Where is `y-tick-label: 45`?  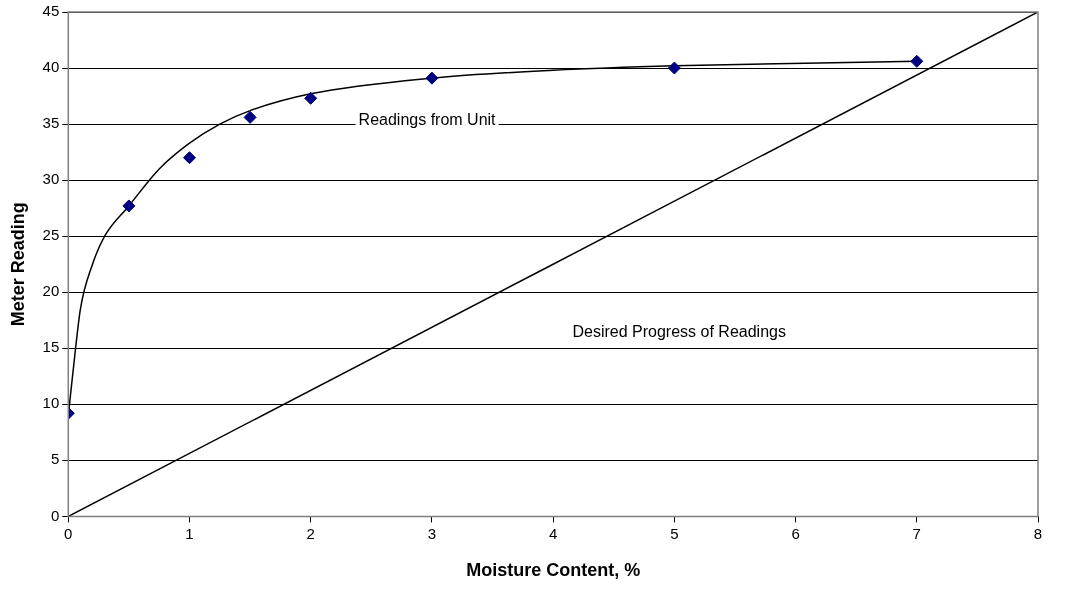 y-tick-label: 45 is located at coordinates (51, 11).